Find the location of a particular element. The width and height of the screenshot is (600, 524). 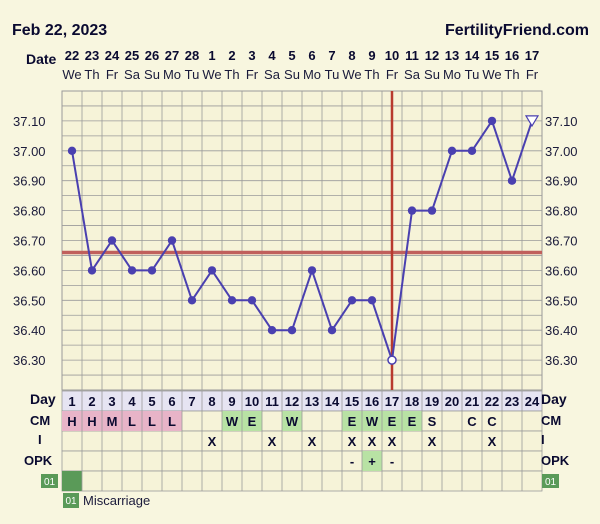

day-row-label-right: Day is located at coordinates (554, 399).